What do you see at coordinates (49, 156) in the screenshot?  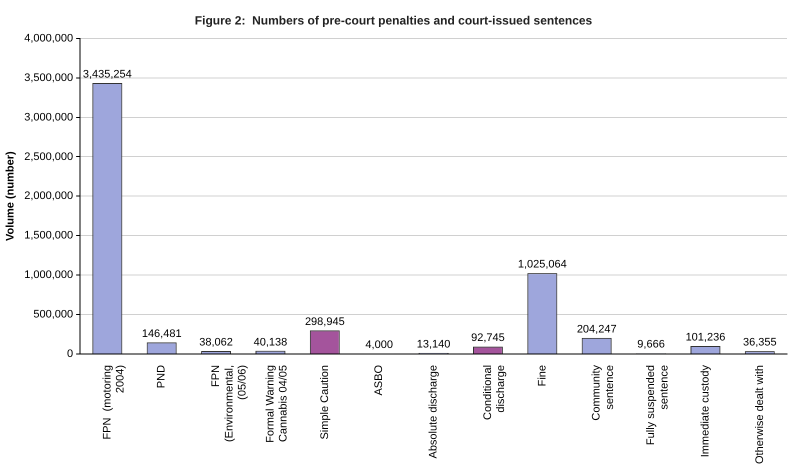 I see `y-tick-label: 2,500,000` at bounding box center [49, 156].